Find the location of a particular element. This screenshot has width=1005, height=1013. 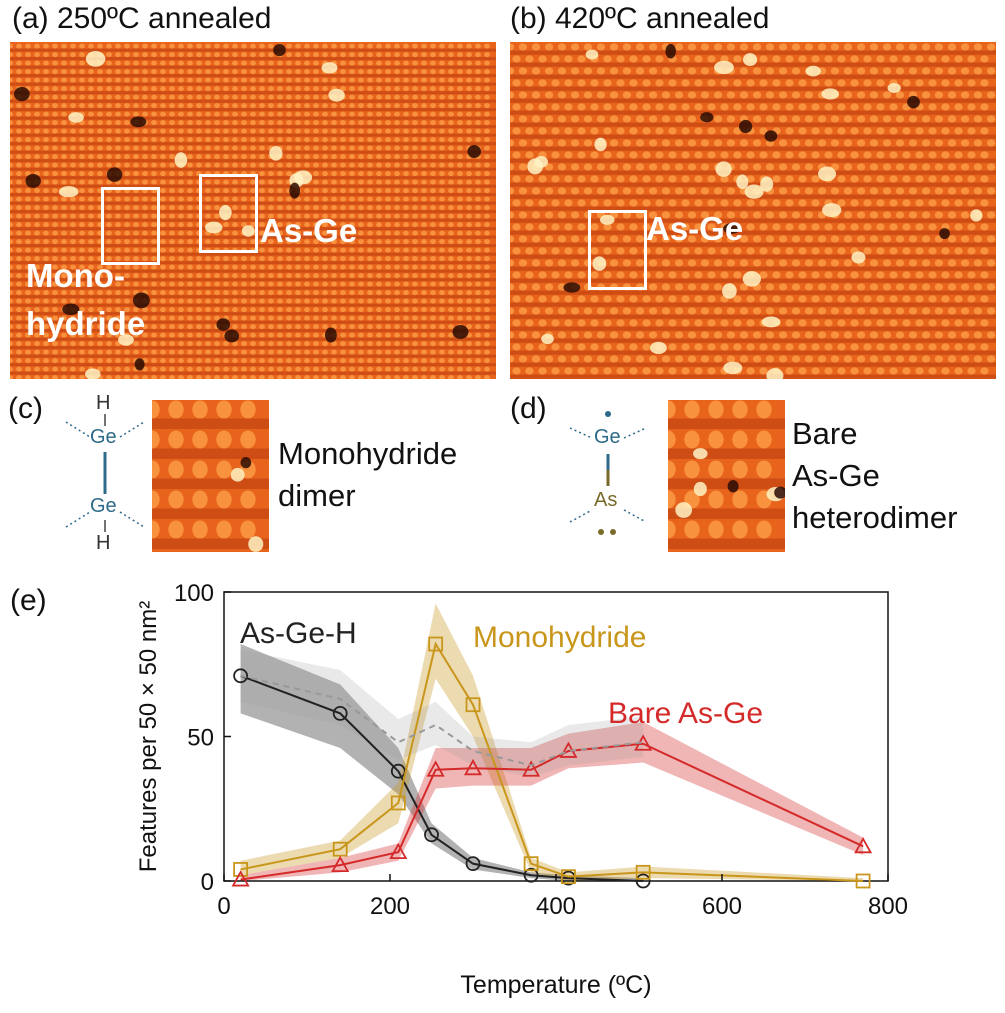

stm-bright-feature is located at coordinates (303, 177).